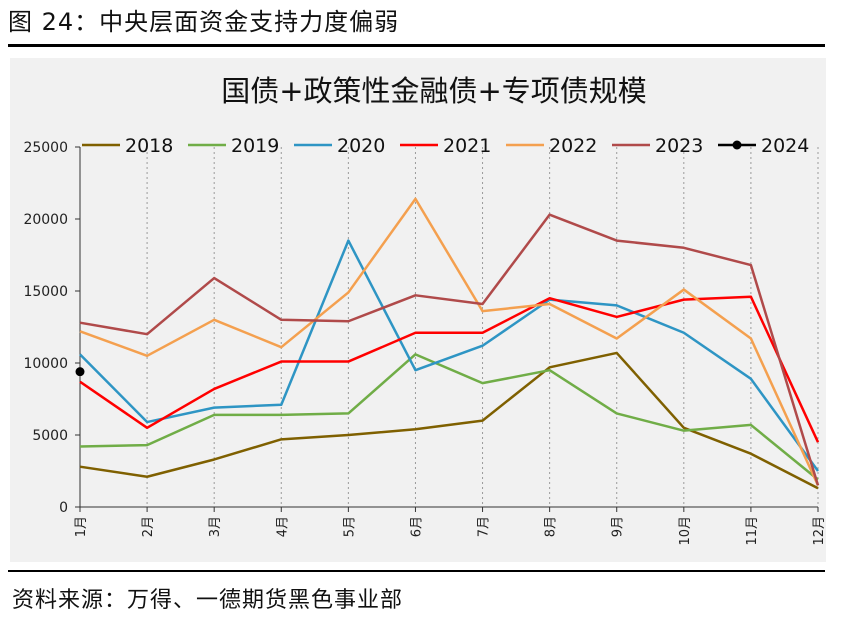 Image resolution: width=855 pixels, height=619 pixels. I want to click on legend-item-2023: 2023, so click(657, 146).